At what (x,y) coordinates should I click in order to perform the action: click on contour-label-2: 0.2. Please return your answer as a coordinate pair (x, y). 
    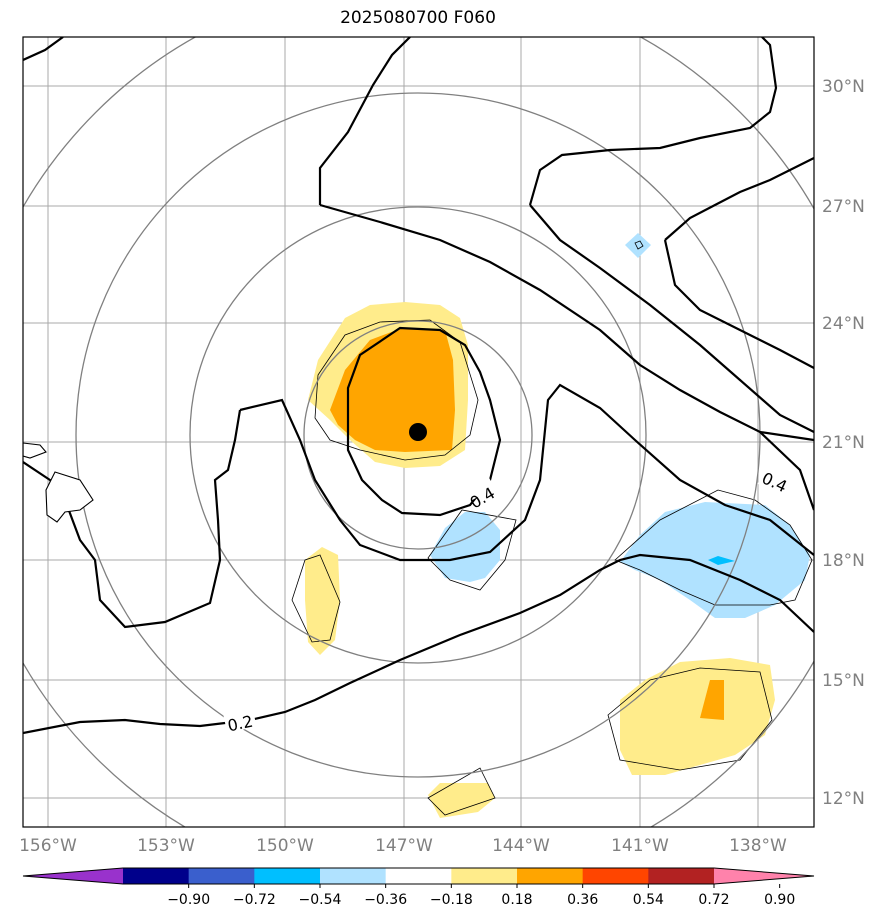
    Looking at the image, I should click on (240, 724).